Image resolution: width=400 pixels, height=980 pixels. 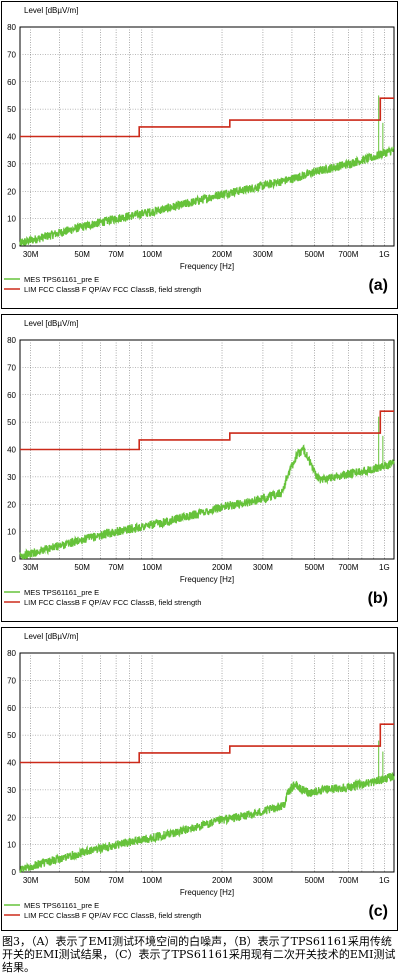 What do you see at coordinates (378, 598) in the screenshot?
I see `panel-label: (b)` at bounding box center [378, 598].